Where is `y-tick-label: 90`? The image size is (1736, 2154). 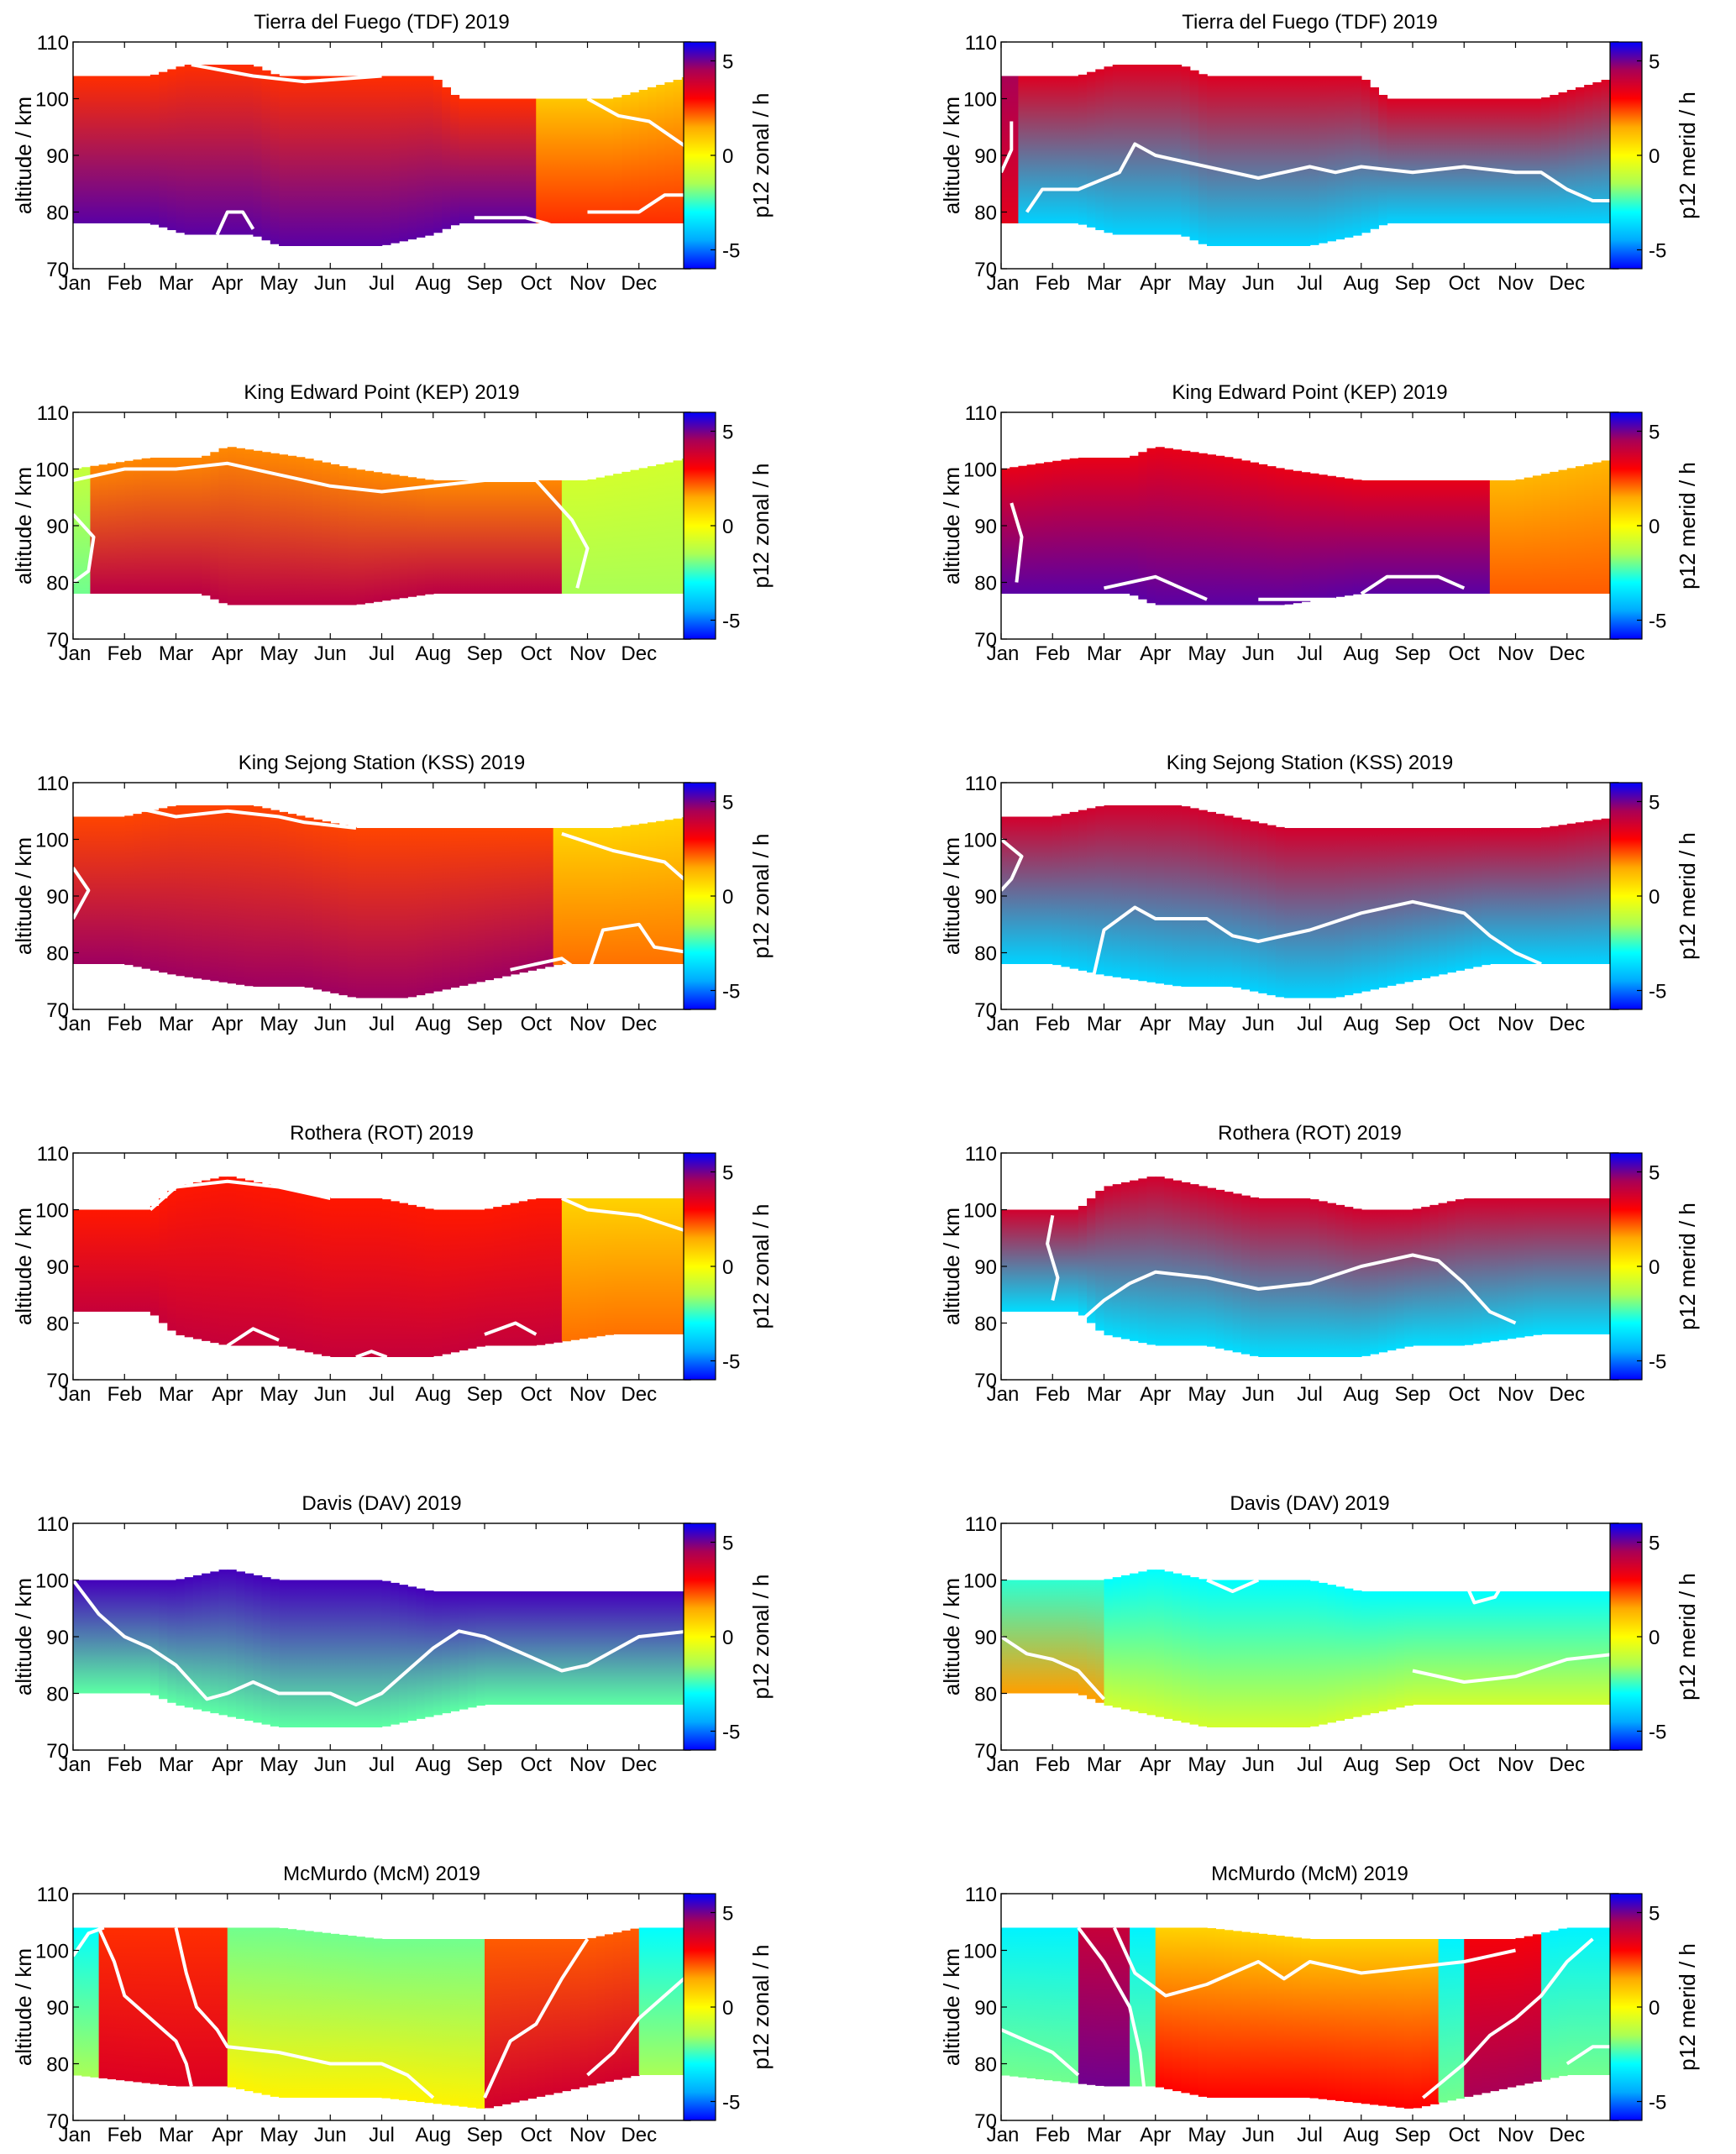 y-tick-label: 90 is located at coordinates (57, 527).